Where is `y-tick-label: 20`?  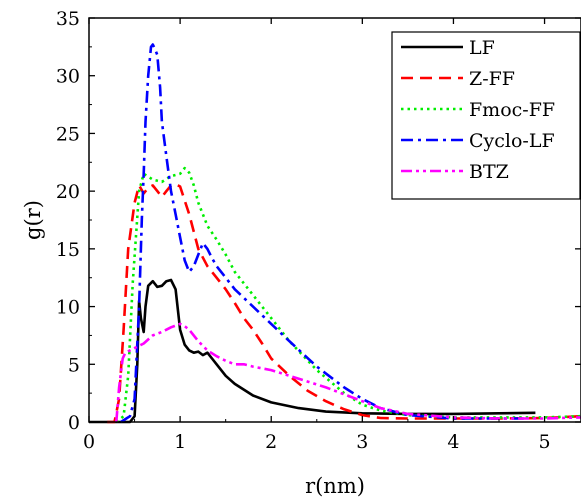
y-tick-label: 20 is located at coordinates (68, 192).